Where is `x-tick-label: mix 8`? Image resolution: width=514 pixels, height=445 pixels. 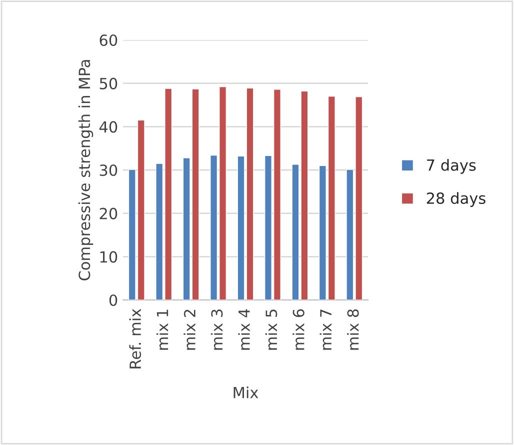 x-tick-label: mix 8 is located at coordinates (352, 329).